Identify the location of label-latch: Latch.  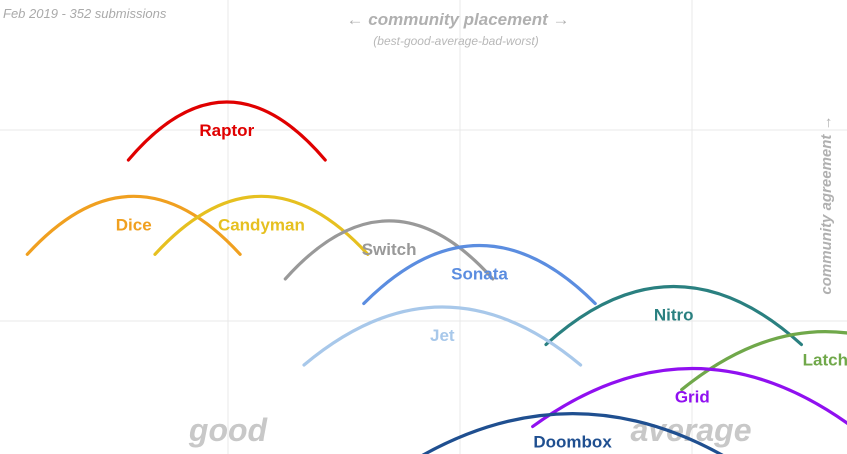
(825, 360).